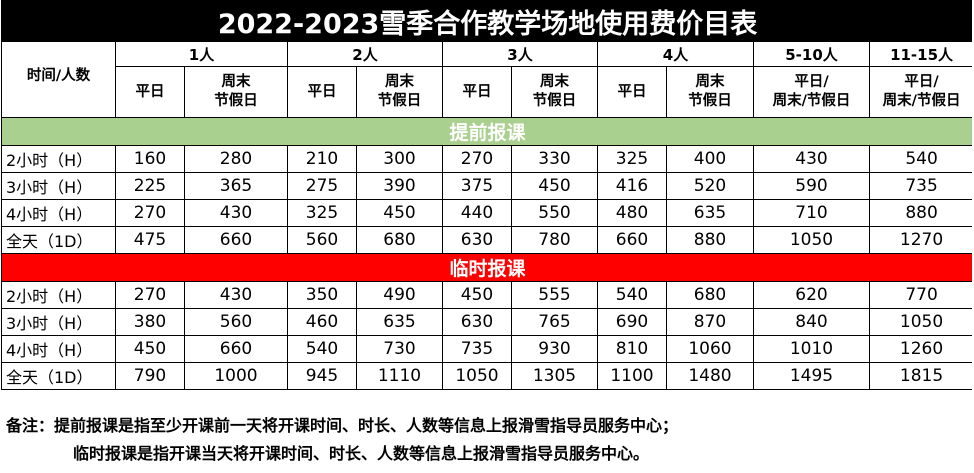 This screenshot has height=473, width=974. Describe the element at coordinates (554, 349) in the screenshot. I see `price-cell: 930` at that location.